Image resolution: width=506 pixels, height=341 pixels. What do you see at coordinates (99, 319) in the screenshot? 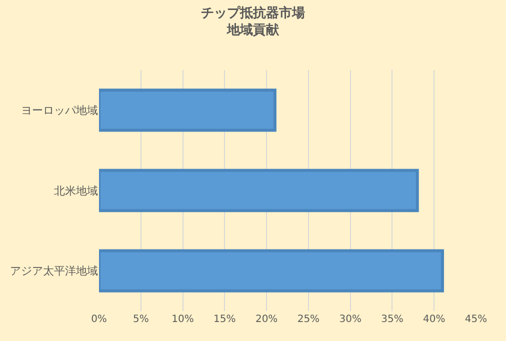
I see `x-tick-label: 0%` at bounding box center [99, 319].